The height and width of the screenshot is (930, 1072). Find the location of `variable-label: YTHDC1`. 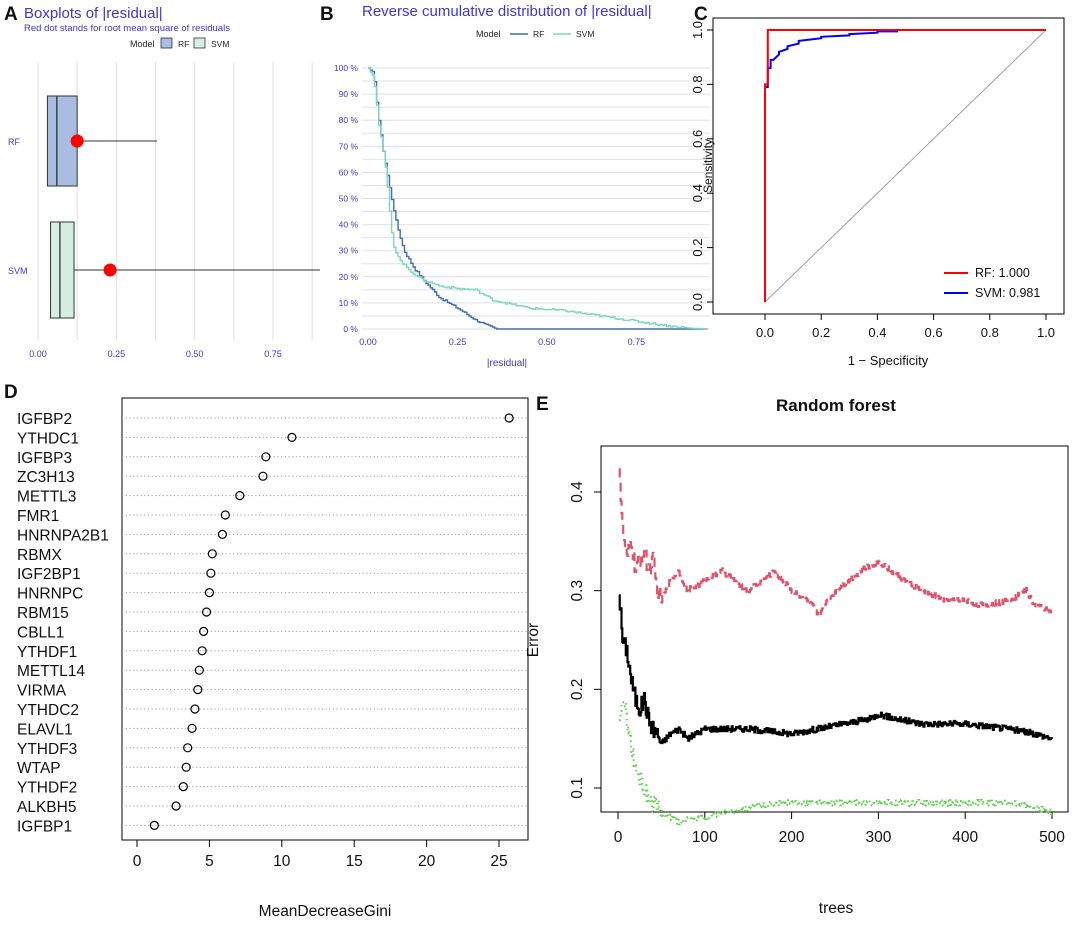

variable-label: YTHDC1 is located at coordinates (48, 438).